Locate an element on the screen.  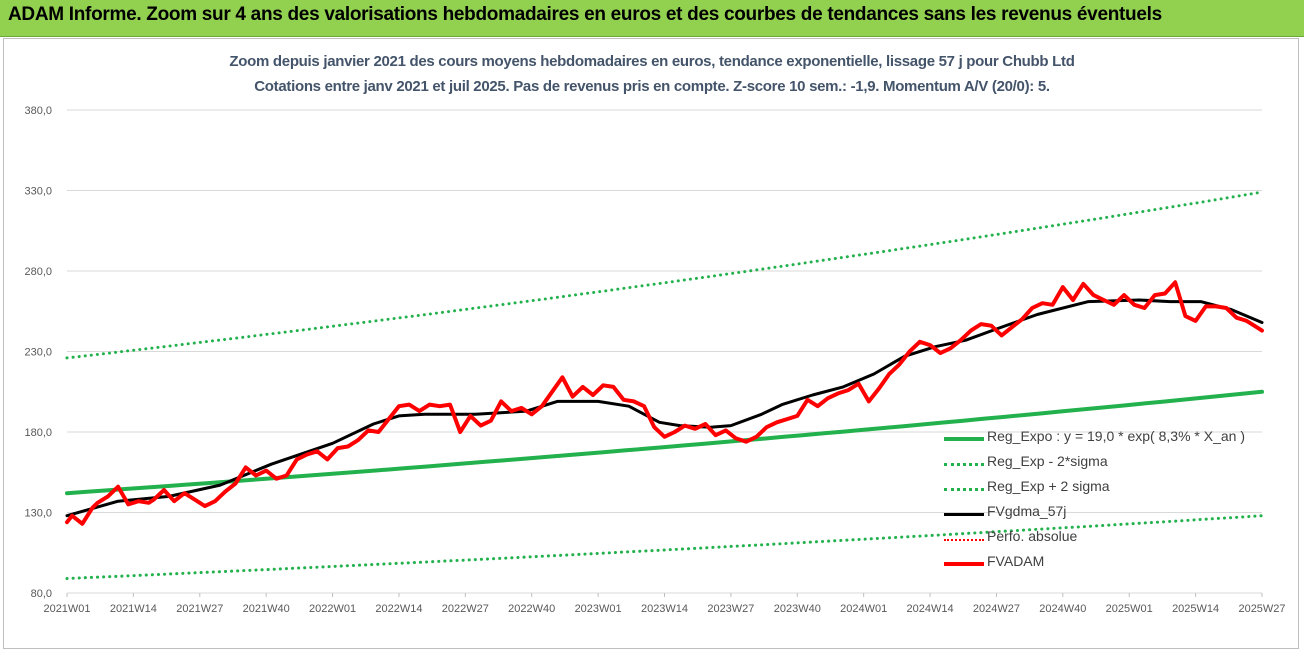
y-tick-label: 180,0 is located at coordinates (38, 433).